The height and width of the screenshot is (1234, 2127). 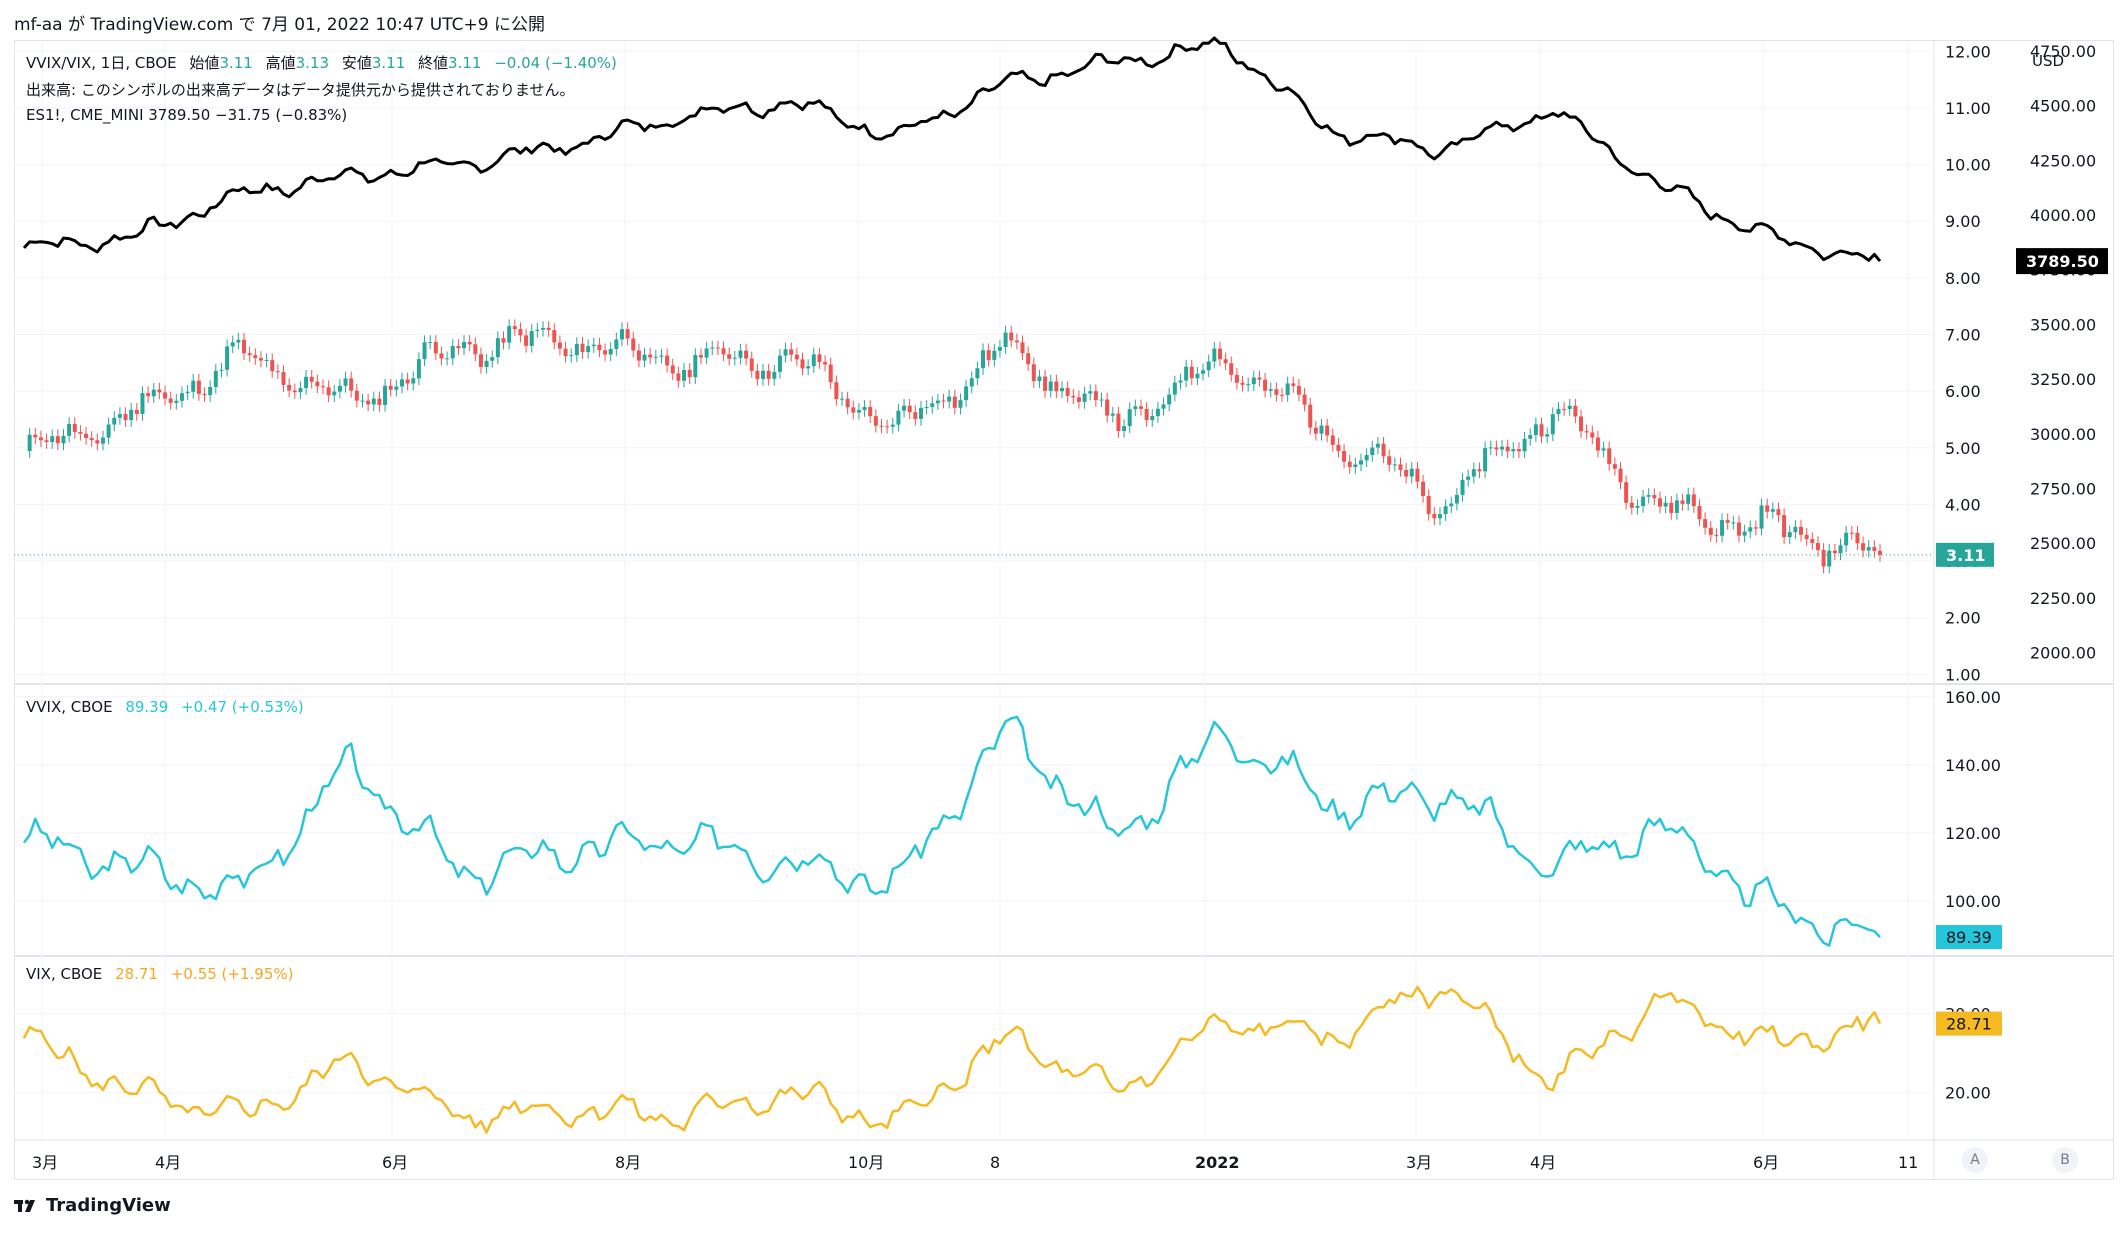 What do you see at coordinates (1543, 1162) in the screenshot?
I see `x-tick-label: 4月` at bounding box center [1543, 1162].